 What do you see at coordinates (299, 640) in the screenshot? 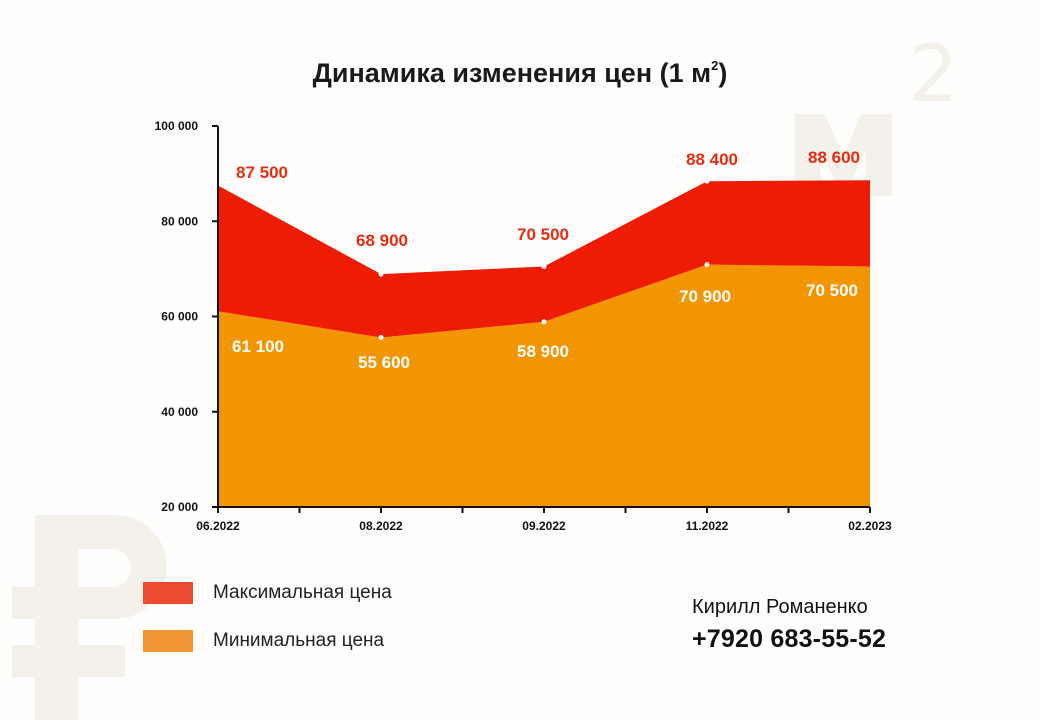
I see `legend-label-min: Минимальная цена` at bounding box center [299, 640].